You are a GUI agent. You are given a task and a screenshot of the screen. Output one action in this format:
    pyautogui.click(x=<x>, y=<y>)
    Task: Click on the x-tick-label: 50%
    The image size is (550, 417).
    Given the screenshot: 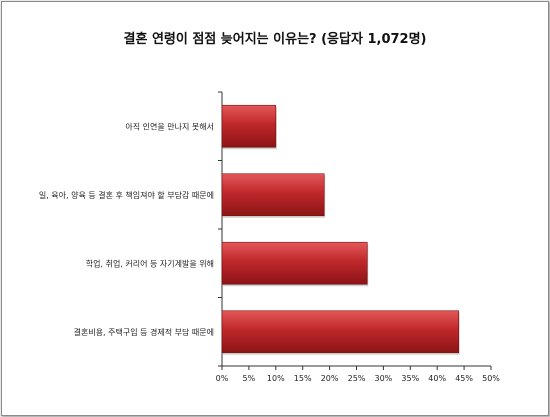 What is the action you would take?
    pyautogui.click(x=491, y=378)
    